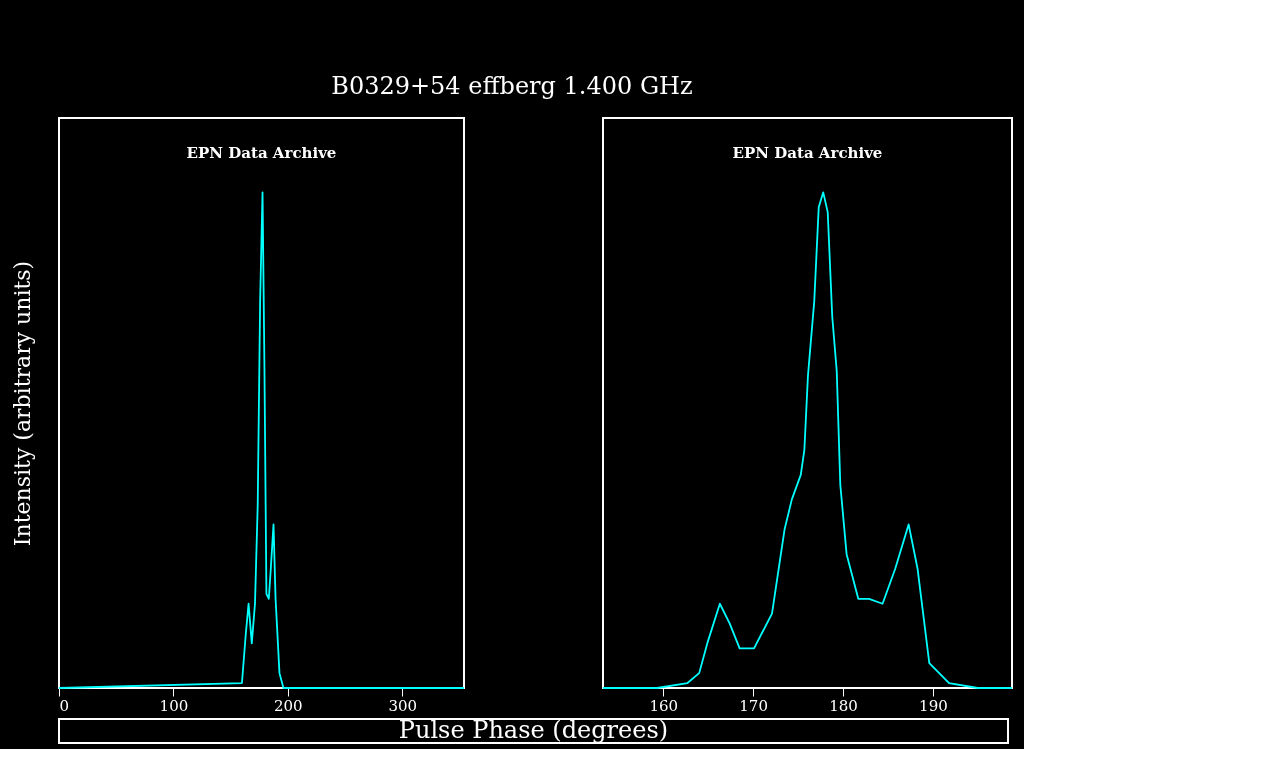 Image resolution: width=1261 pixels, height=779 pixels. I want to click on x-tick-label: 200, so click(288, 705).